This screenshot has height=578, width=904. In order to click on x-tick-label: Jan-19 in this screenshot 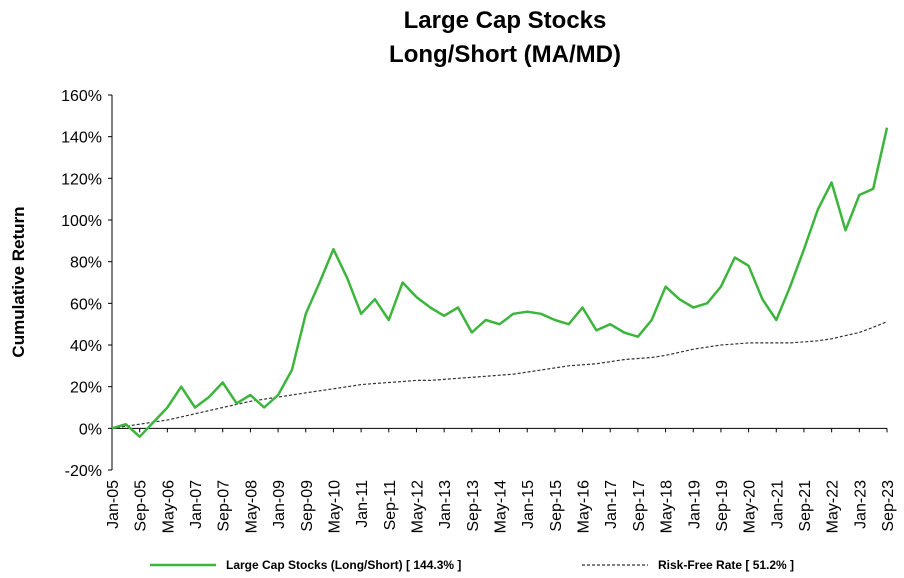, I will do `click(694, 504)`.